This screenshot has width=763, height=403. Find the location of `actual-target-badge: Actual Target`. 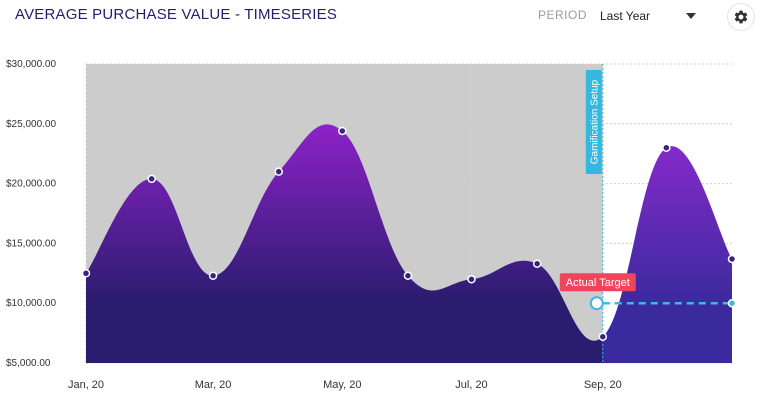

actual-target-badge: Actual Target is located at coordinates (597, 282).